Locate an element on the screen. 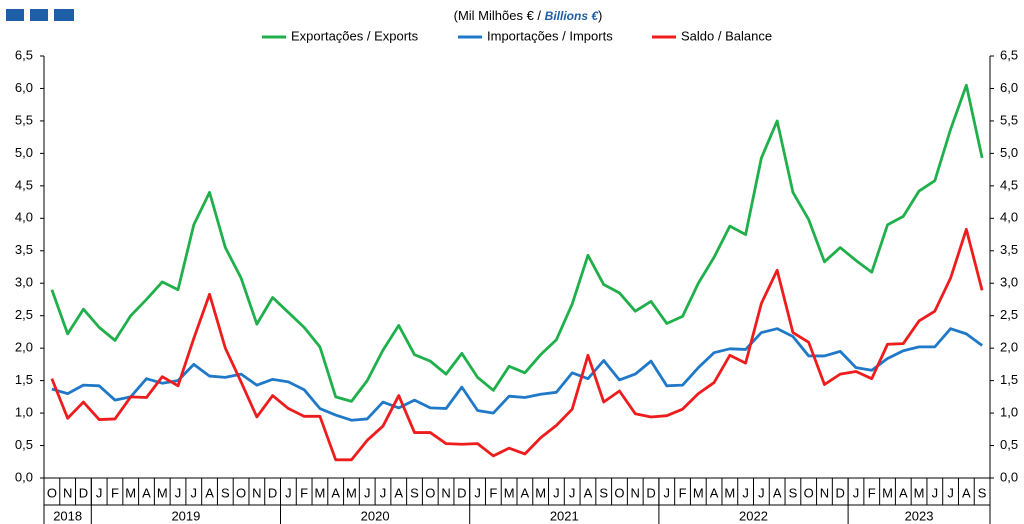 The width and height of the screenshot is (1024, 524). y-tick-label: 0,0 is located at coordinates (24, 476).